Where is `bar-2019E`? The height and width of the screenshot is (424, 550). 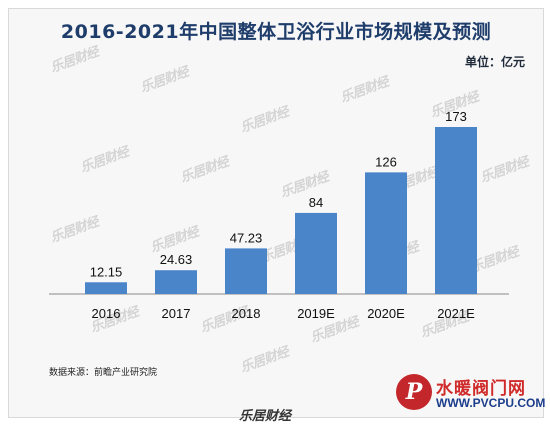
bar-2019E is located at coordinates (316, 253).